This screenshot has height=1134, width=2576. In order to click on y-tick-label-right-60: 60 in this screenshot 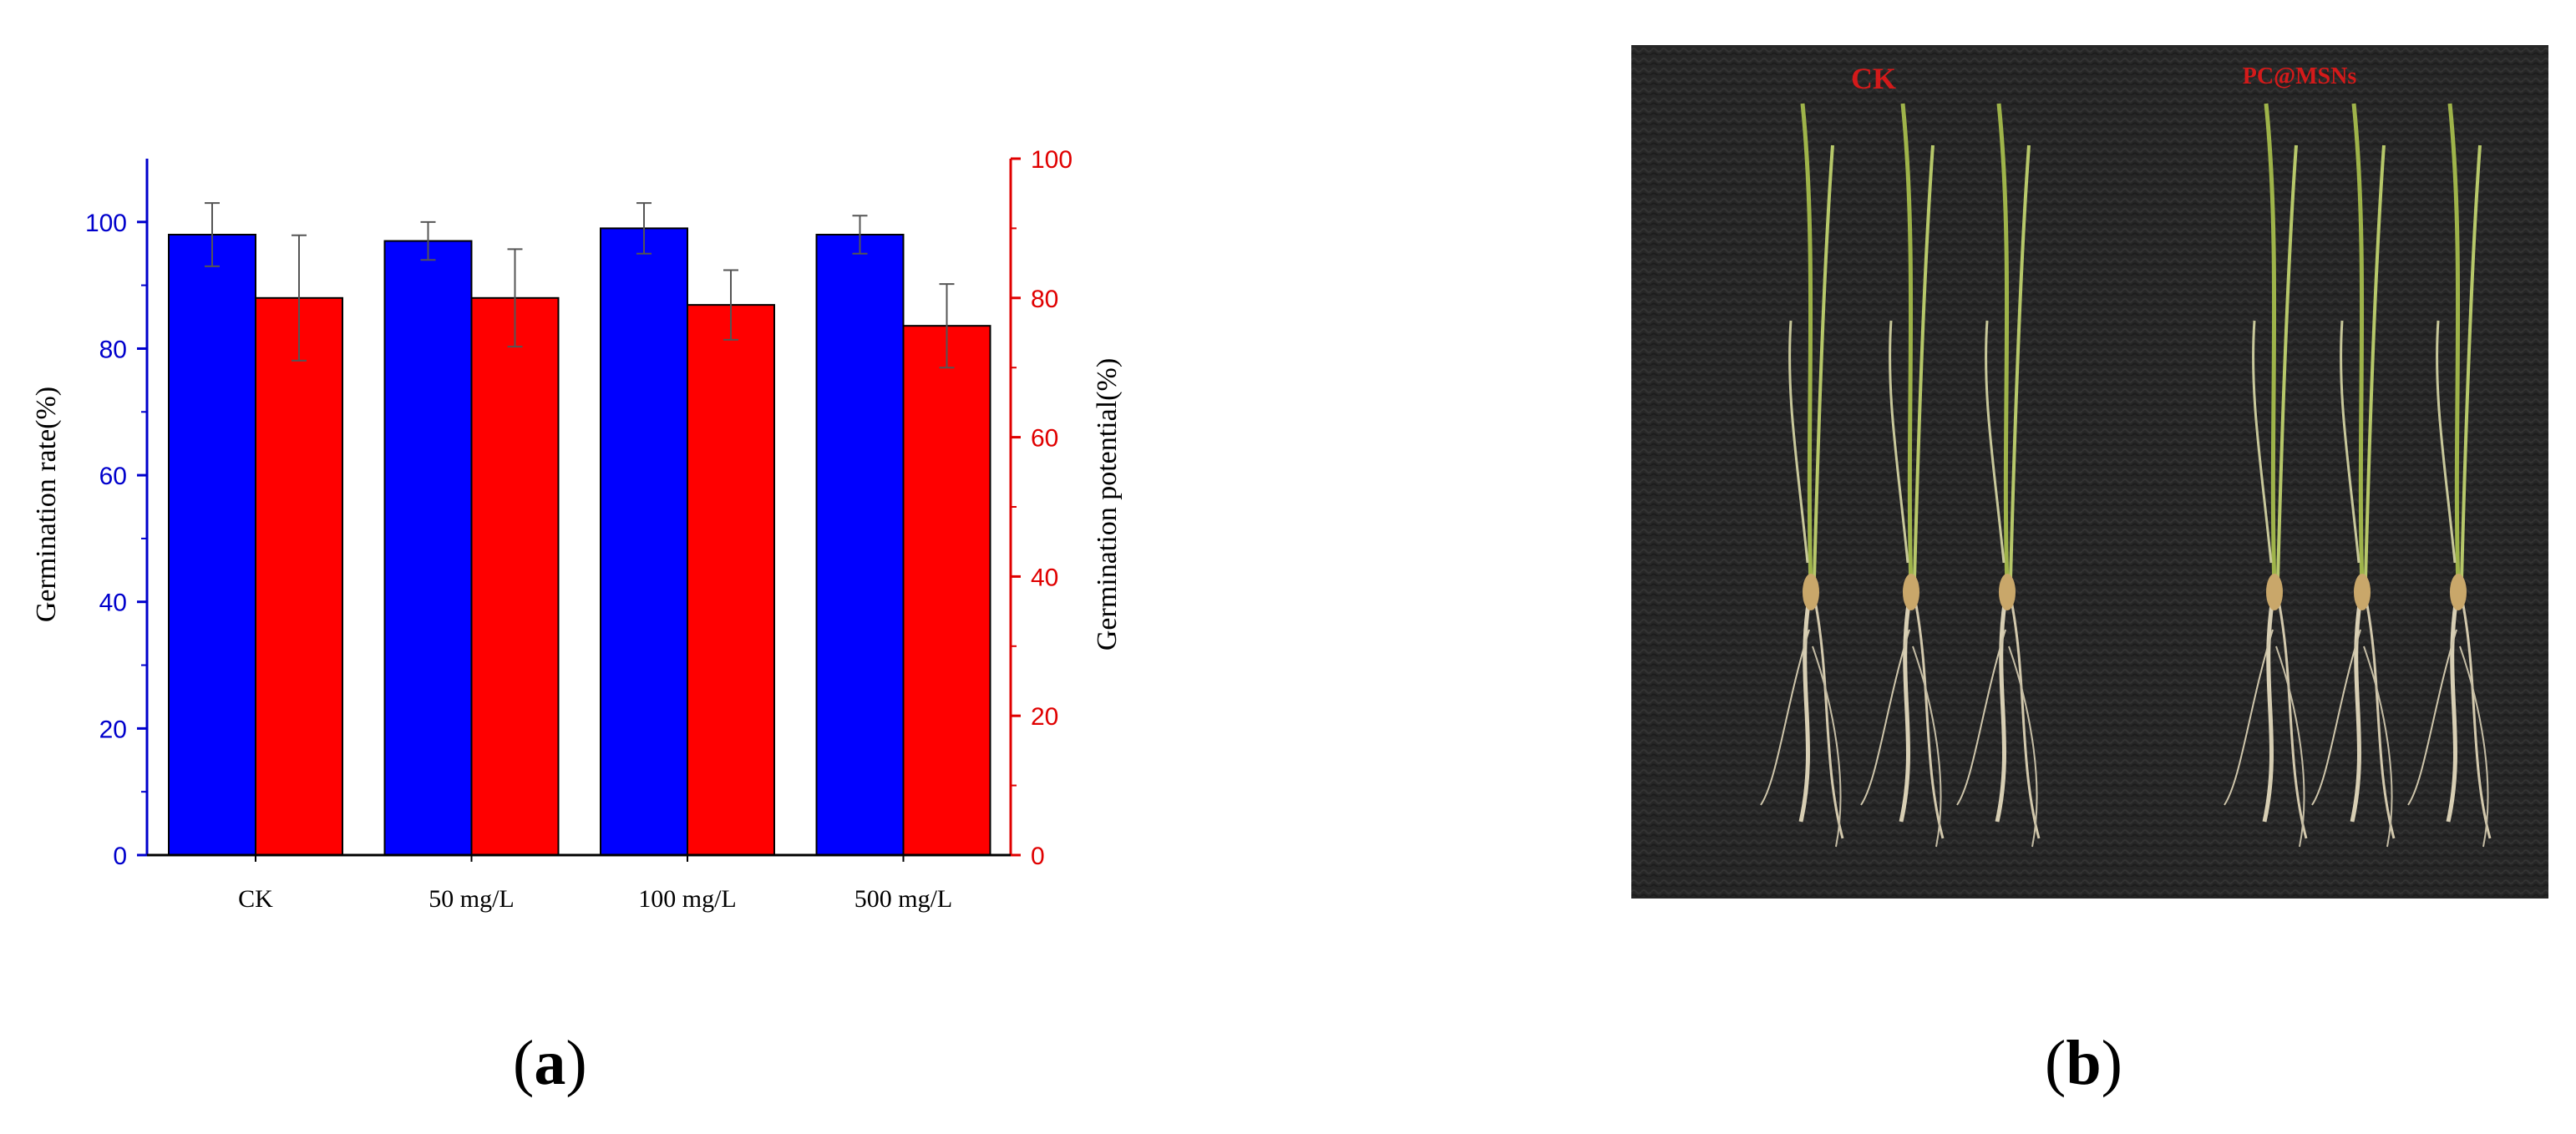, I will do `click(1044, 439)`.